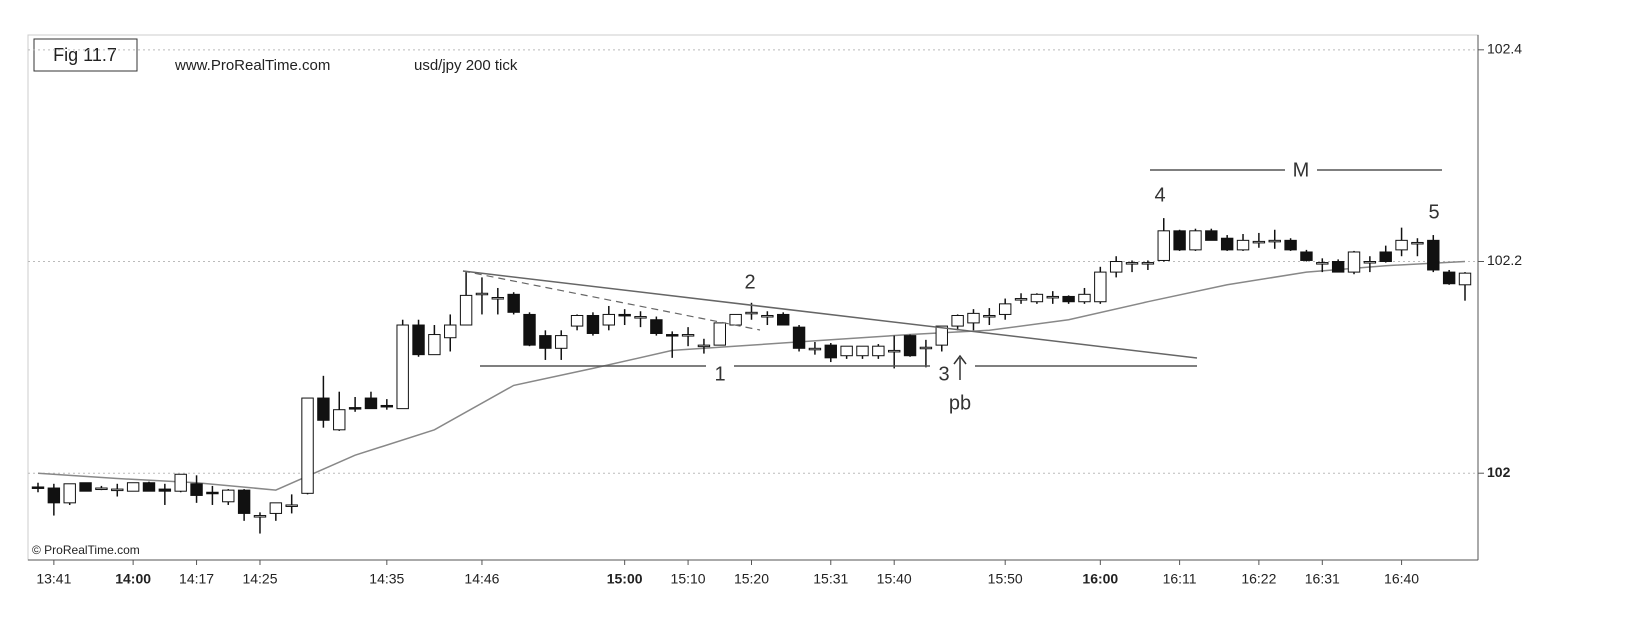  I want to click on x-tick-label: 15:00, so click(625, 579).